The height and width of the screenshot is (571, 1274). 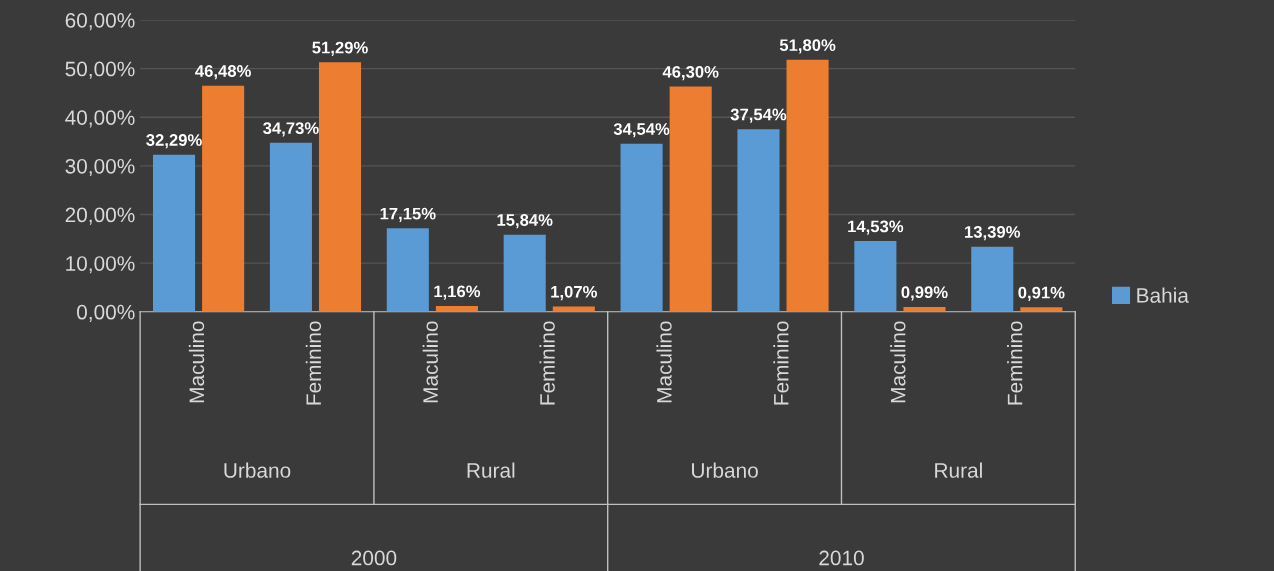 What do you see at coordinates (457, 292) in the screenshot?
I see `data-label: 1,16%` at bounding box center [457, 292].